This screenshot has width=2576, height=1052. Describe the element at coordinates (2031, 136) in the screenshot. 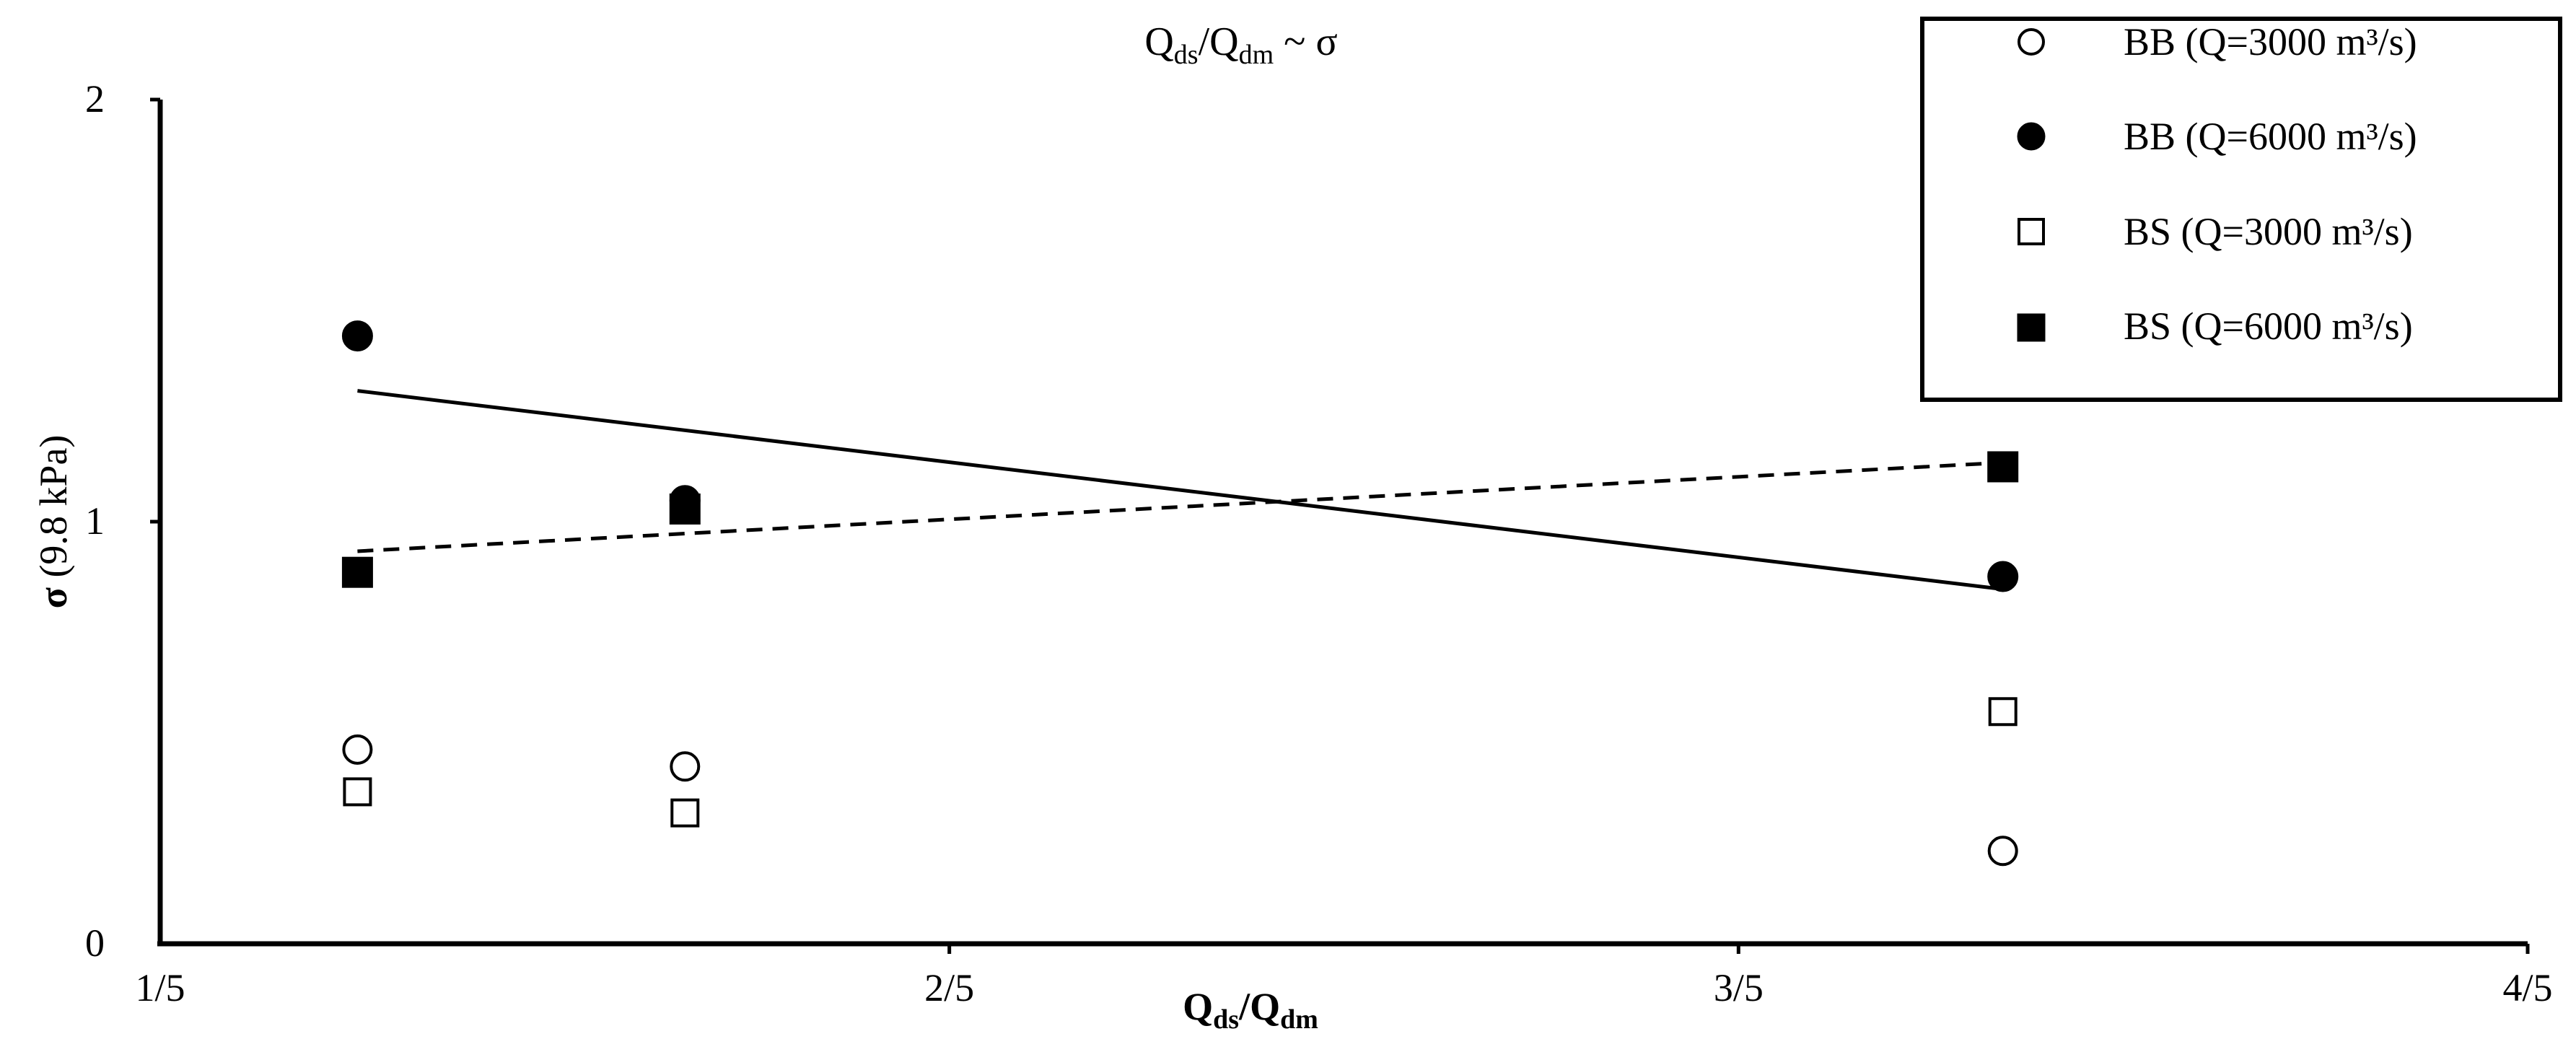

I see `legend-marker-filled-circle` at that location.